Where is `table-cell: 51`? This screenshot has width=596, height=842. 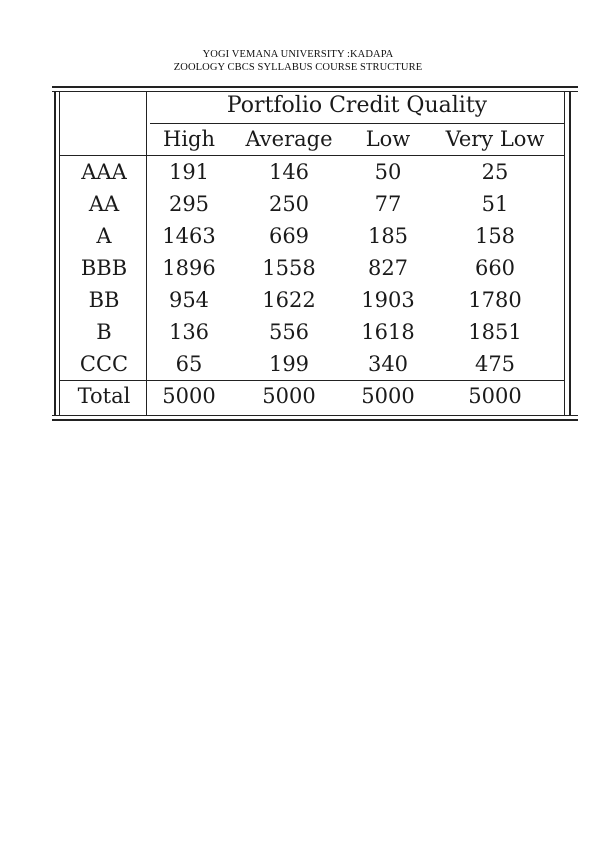
table-cell: 51 is located at coordinates (495, 204).